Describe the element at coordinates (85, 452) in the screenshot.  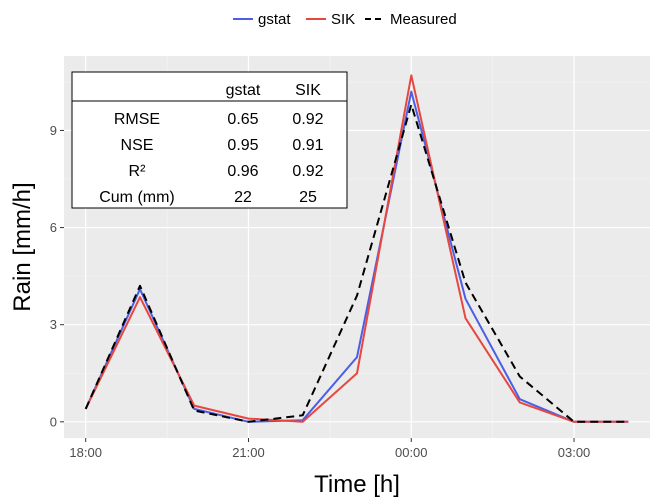
I see `x-tick-label: 18:00` at that location.